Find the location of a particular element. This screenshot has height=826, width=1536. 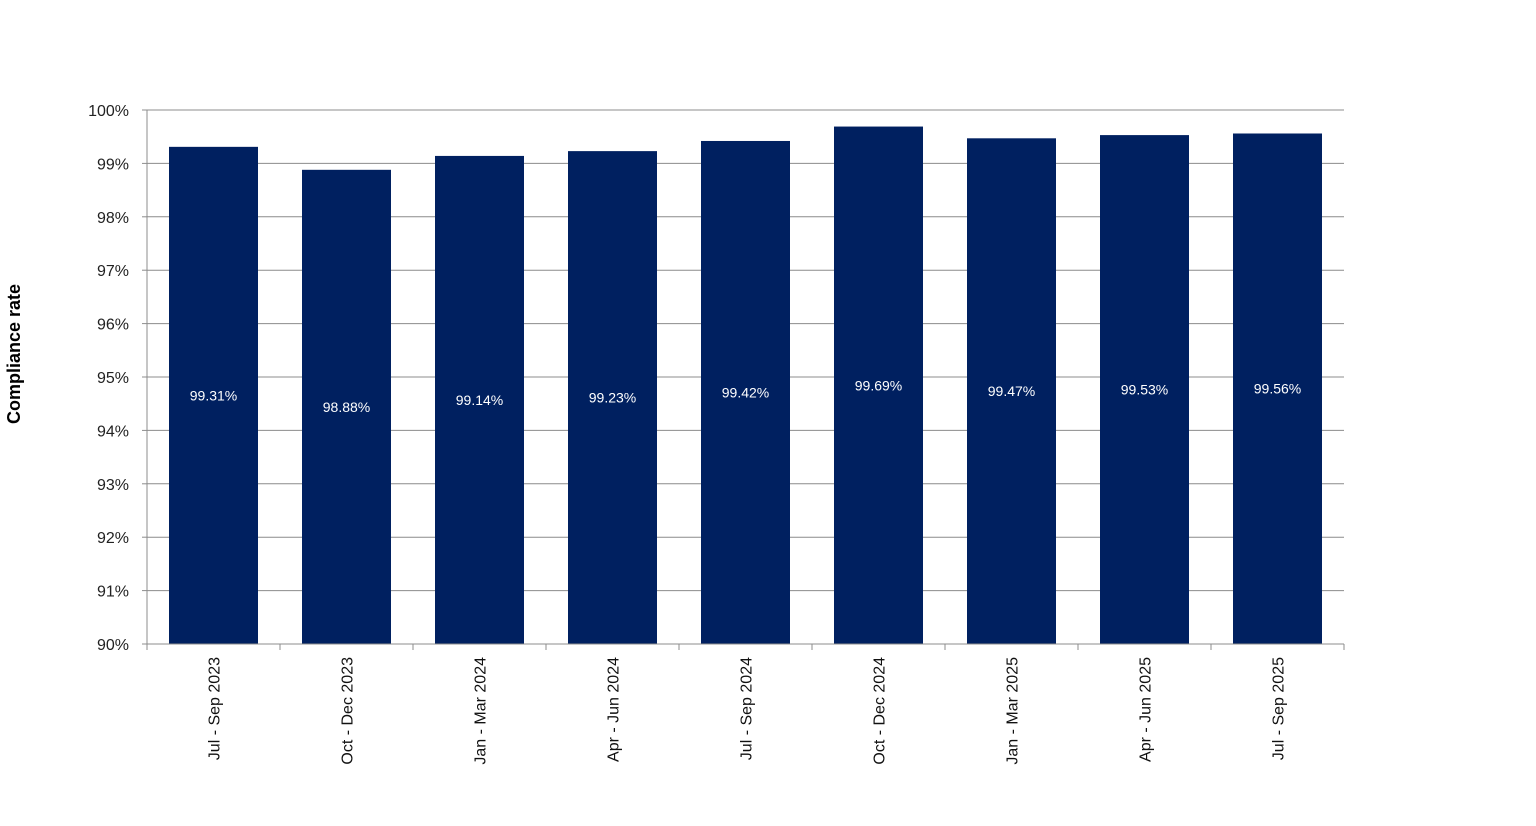

data-label: 99.47% is located at coordinates (1011, 391).